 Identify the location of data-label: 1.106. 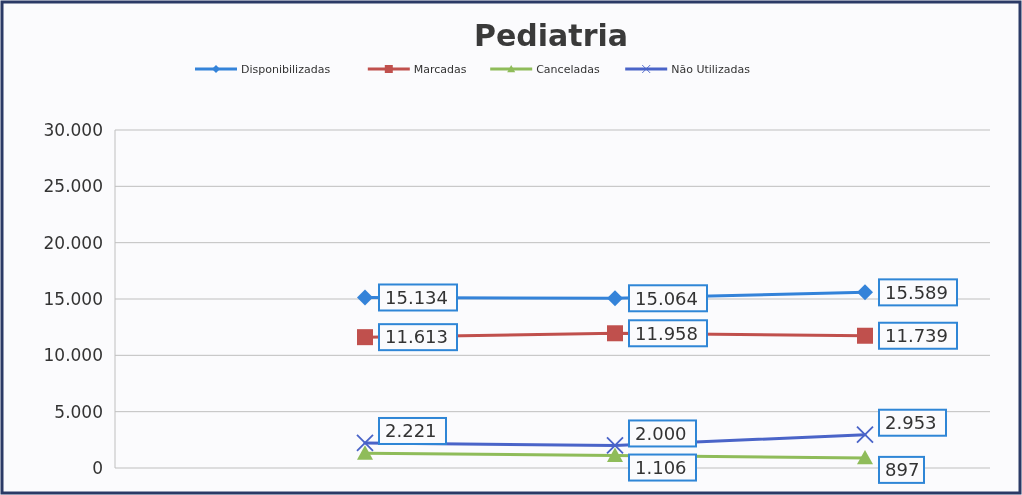
(661, 467).